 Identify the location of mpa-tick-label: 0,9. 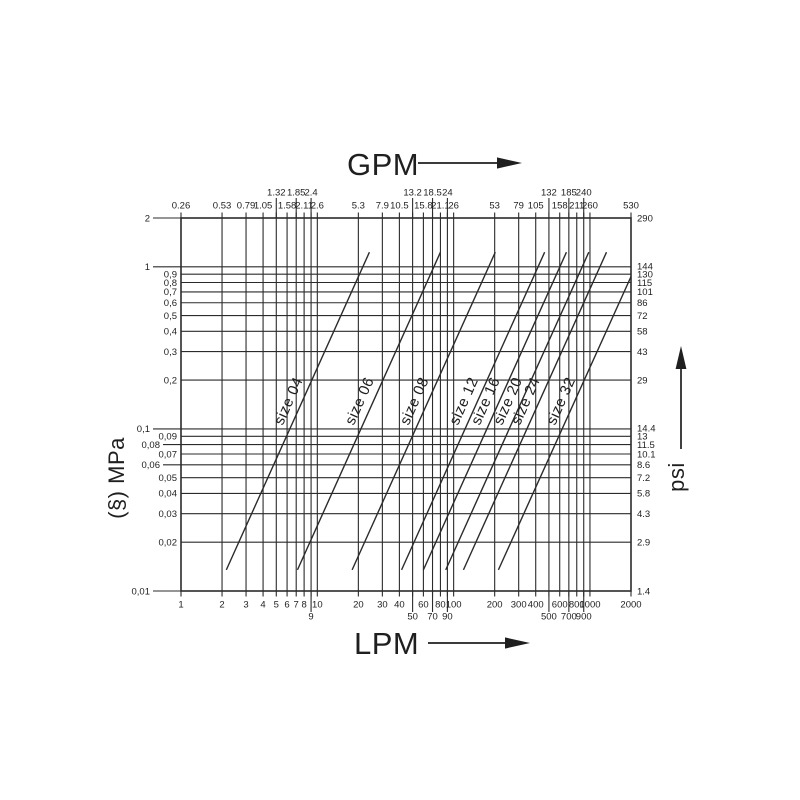
(170, 275).